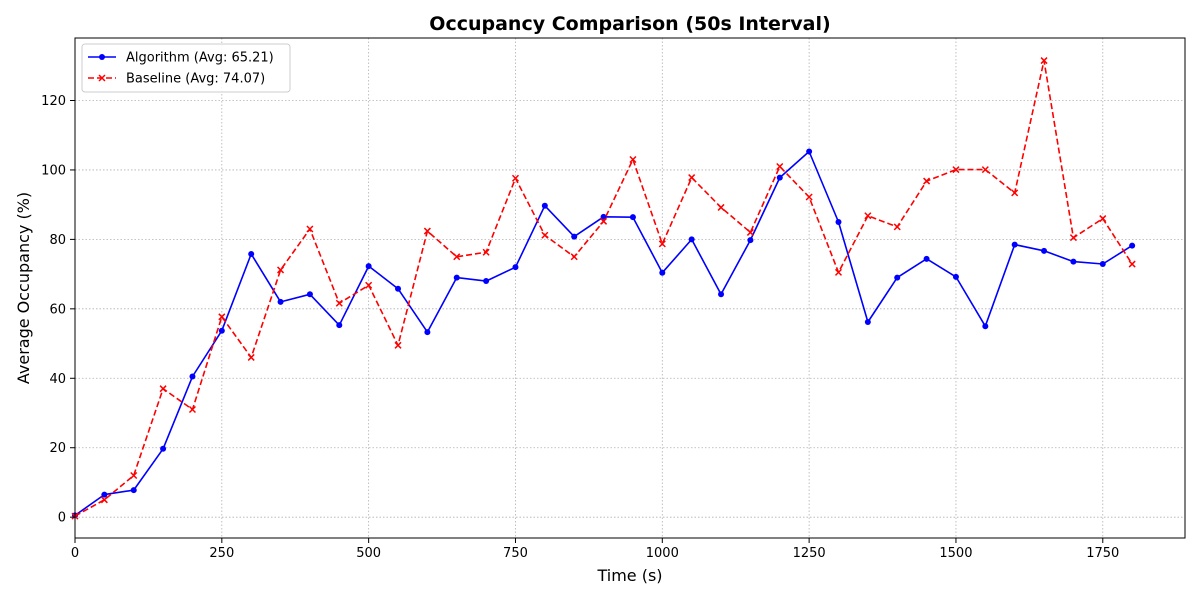 This screenshot has height=600, width=1200. I want to click on legend-entry: Algorithm (Avg: 65.21), so click(181, 58).